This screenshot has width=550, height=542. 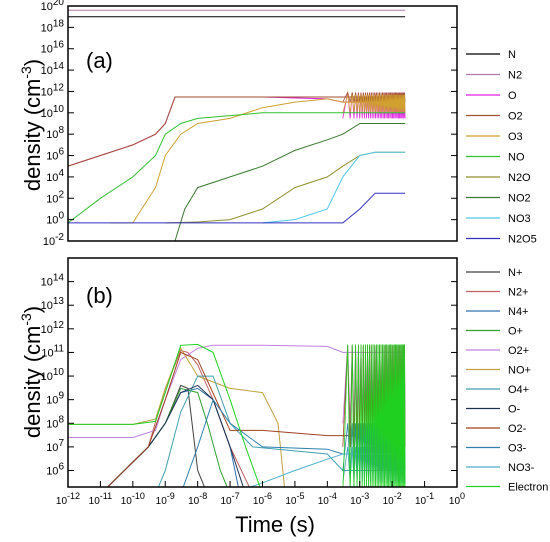 What do you see at coordinates (52, 351) in the screenshot?
I see `y-tick-label: 10¹¹` at bounding box center [52, 351].